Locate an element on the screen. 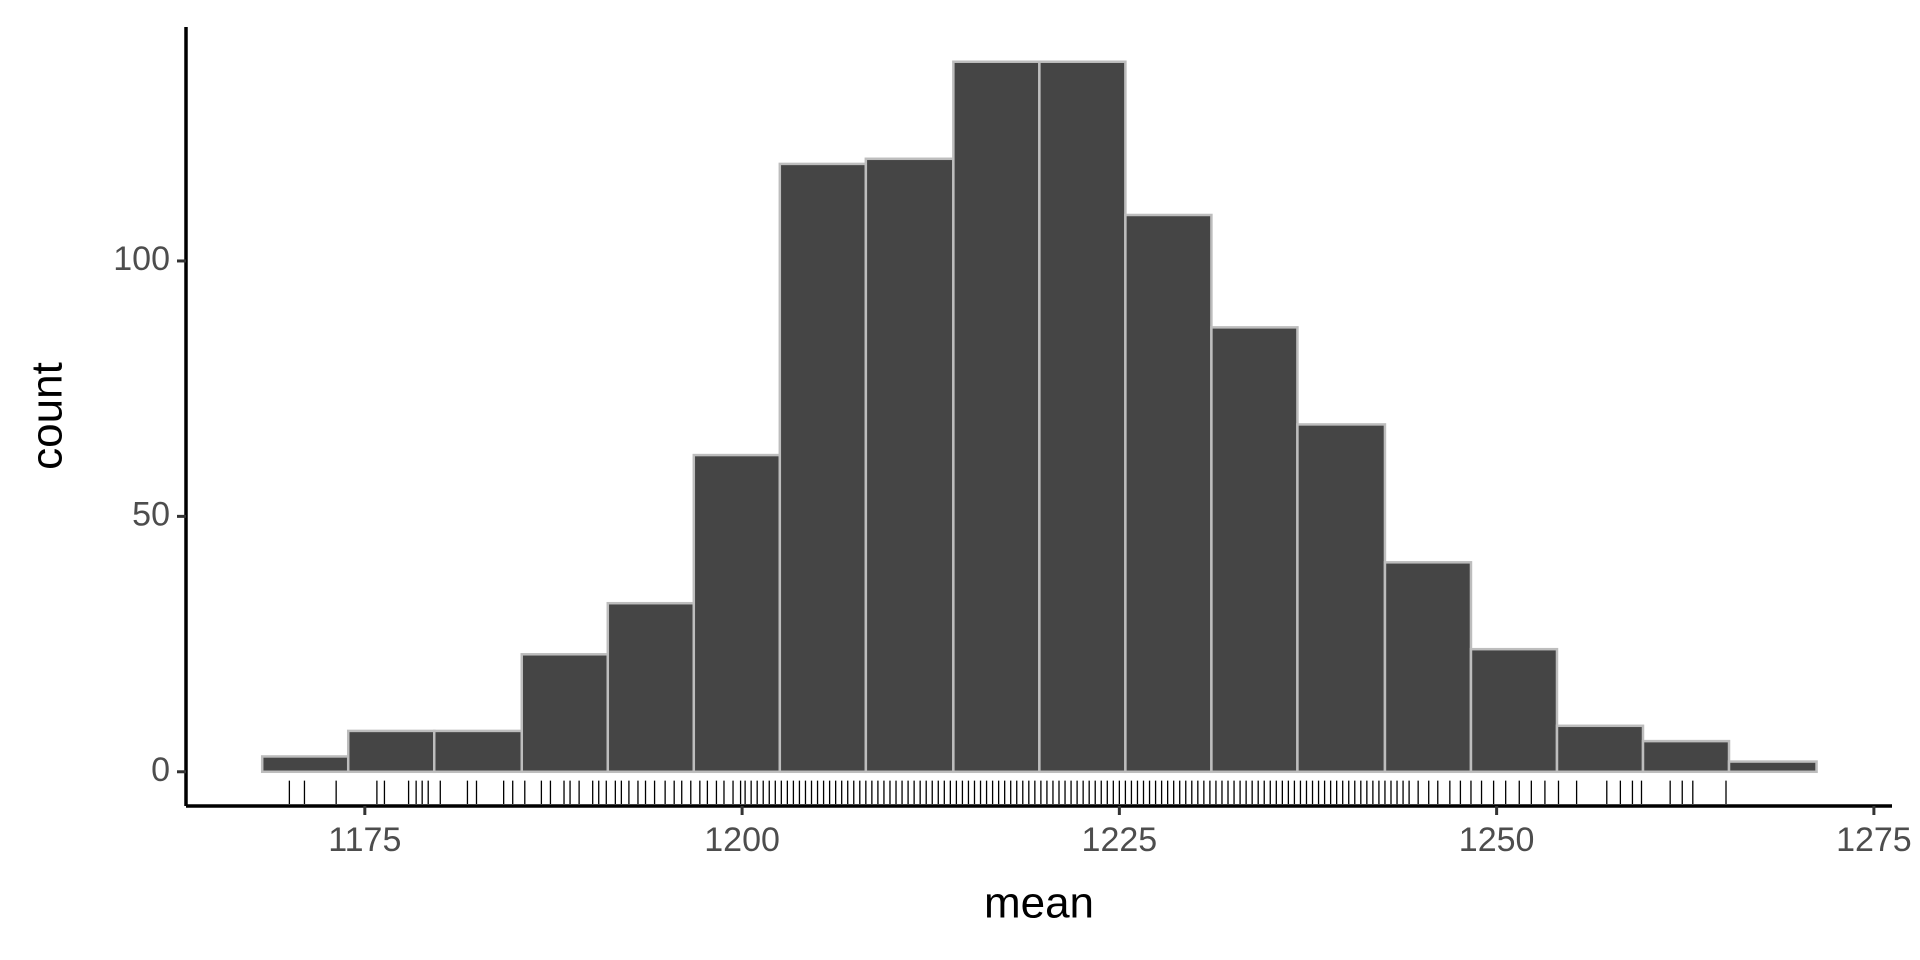  y-tick-label: 0 is located at coordinates (160, 770).